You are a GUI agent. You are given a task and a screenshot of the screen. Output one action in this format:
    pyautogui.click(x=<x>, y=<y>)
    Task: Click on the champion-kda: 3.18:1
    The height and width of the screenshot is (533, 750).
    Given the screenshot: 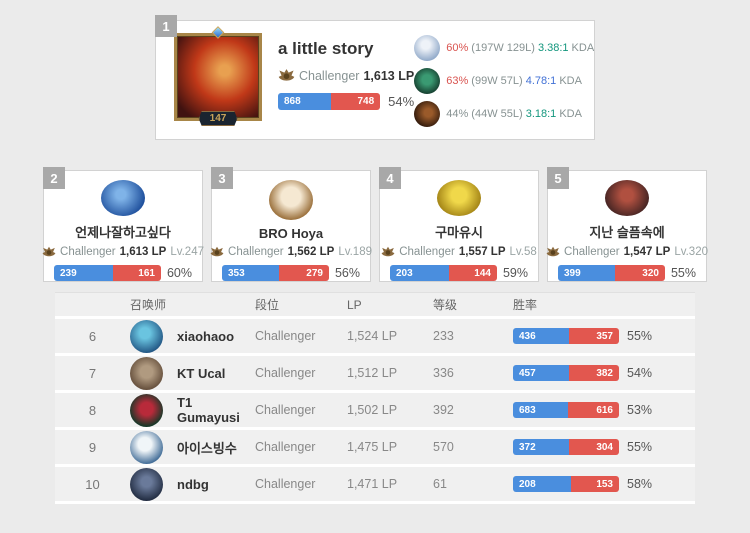 What is the action you would take?
    pyautogui.click(x=541, y=114)
    